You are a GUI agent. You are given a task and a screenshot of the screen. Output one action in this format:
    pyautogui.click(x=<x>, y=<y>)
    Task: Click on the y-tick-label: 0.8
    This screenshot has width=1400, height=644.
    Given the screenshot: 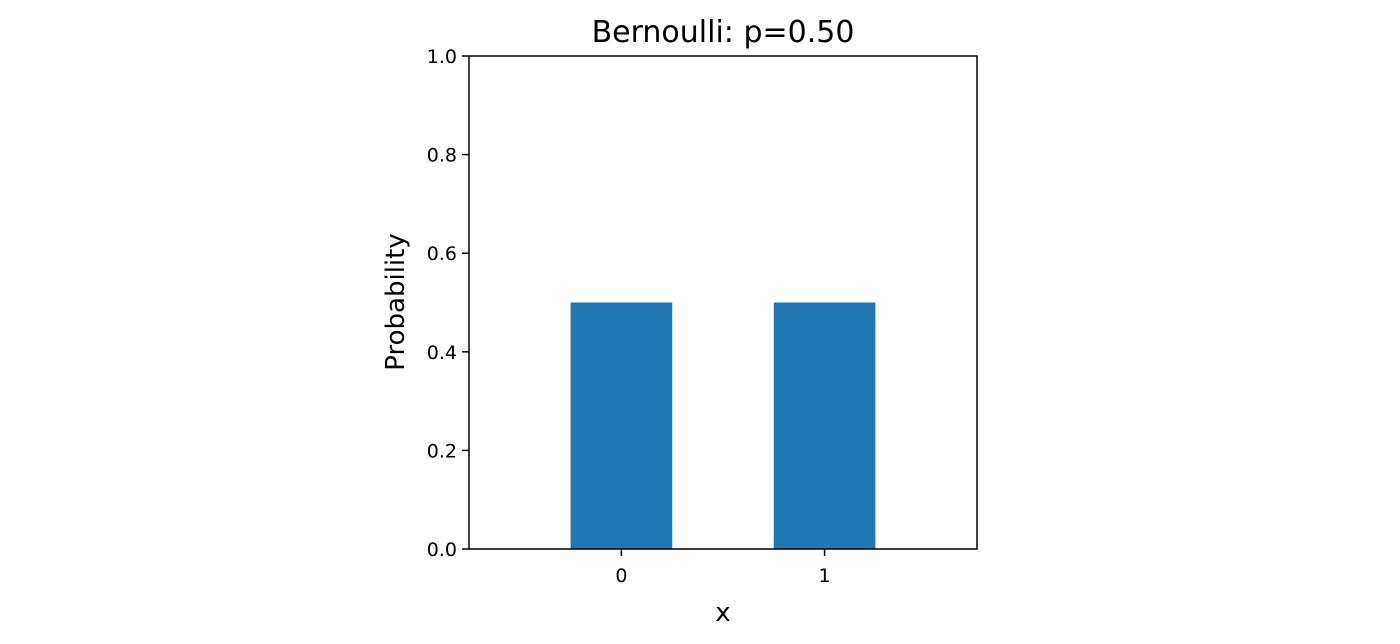 What is the action you would take?
    pyautogui.click(x=442, y=156)
    